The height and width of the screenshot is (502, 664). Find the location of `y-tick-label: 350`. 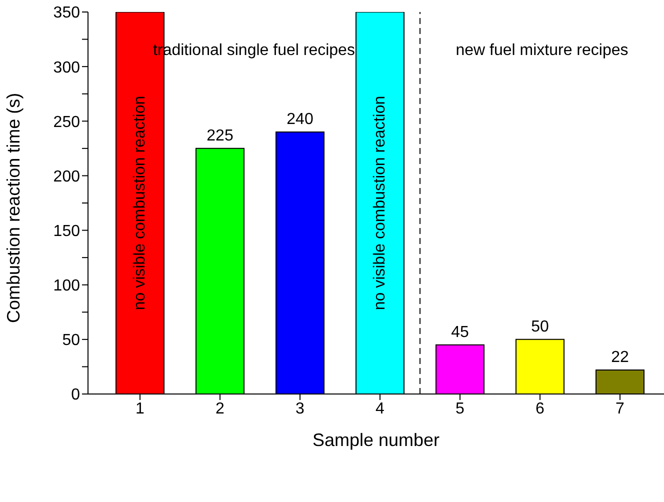

y-tick-label: 350 is located at coordinates (66, 13).